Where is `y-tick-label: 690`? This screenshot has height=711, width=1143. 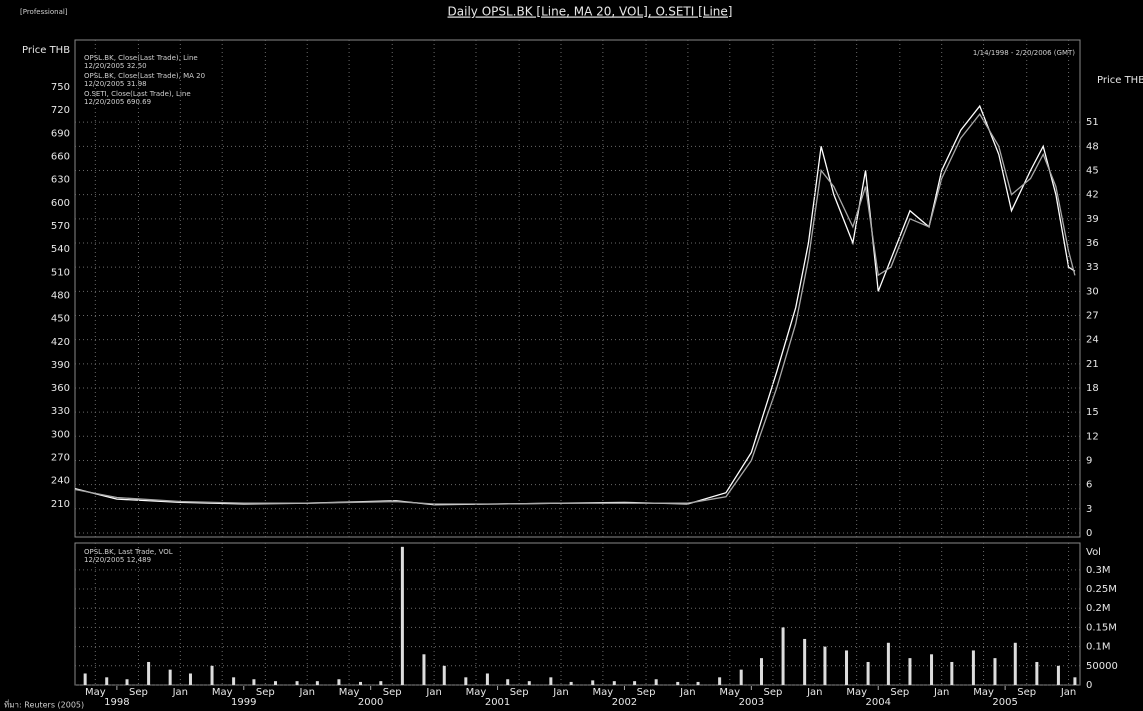 y-tick-label: 690 is located at coordinates (60, 133).